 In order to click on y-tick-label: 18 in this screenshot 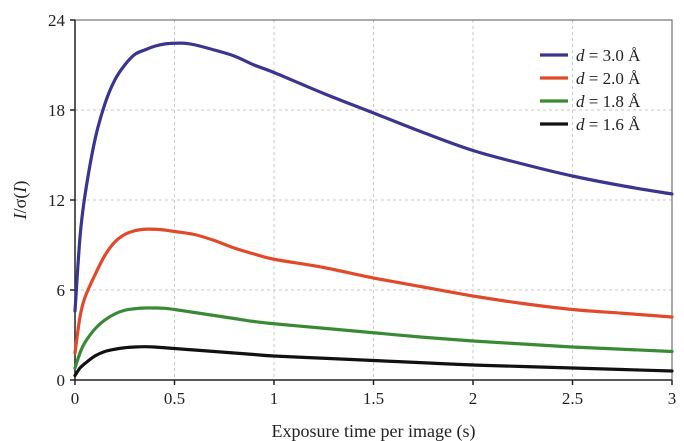, I will do `click(56, 110)`.